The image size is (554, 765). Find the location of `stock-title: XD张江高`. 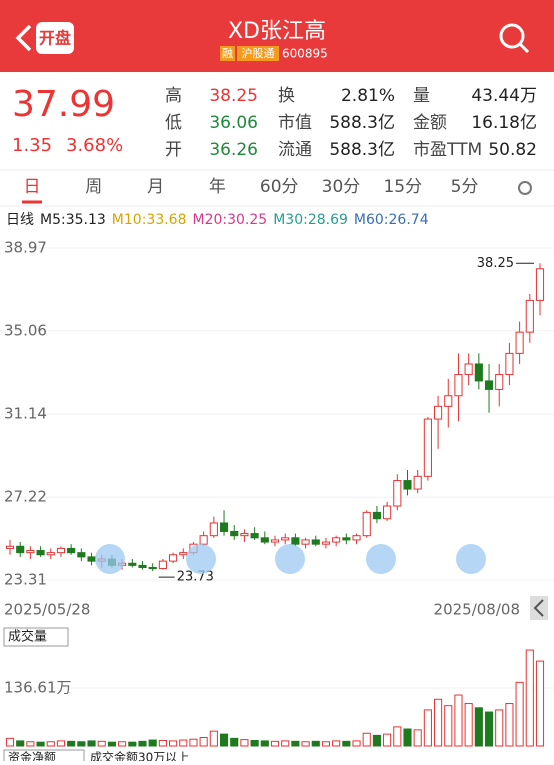

stock-title: XD张江高 is located at coordinates (277, 31).